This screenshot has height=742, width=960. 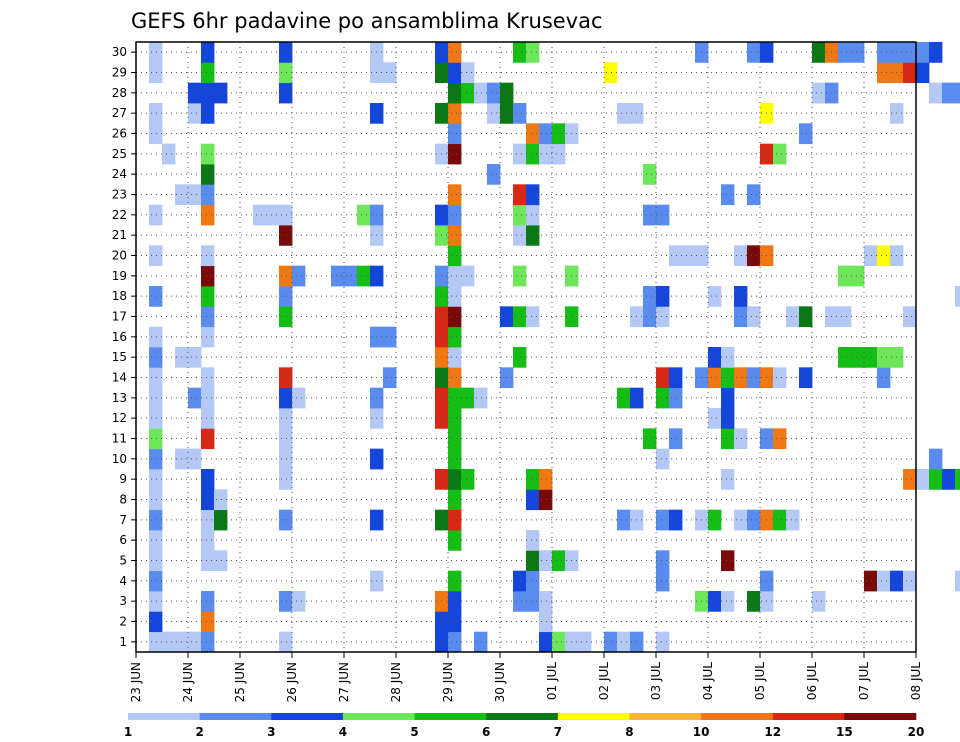 What do you see at coordinates (123, 561) in the screenshot?
I see `y-tick-label: 5` at bounding box center [123, 561].